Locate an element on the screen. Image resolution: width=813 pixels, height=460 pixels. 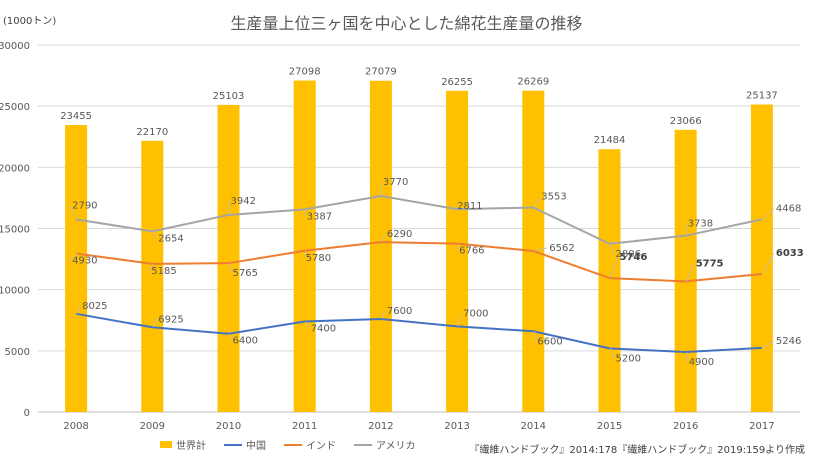
data-label-china: 5246 is located at coordinates (788, 341).